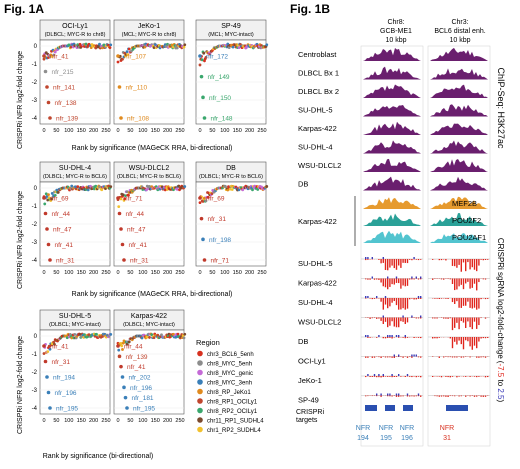 The image size is (520, 469). What do you see at coordinates (66, 393) in the screenshot?
I see `outlier-label: nfr_196` at bounding box center [66, 393].